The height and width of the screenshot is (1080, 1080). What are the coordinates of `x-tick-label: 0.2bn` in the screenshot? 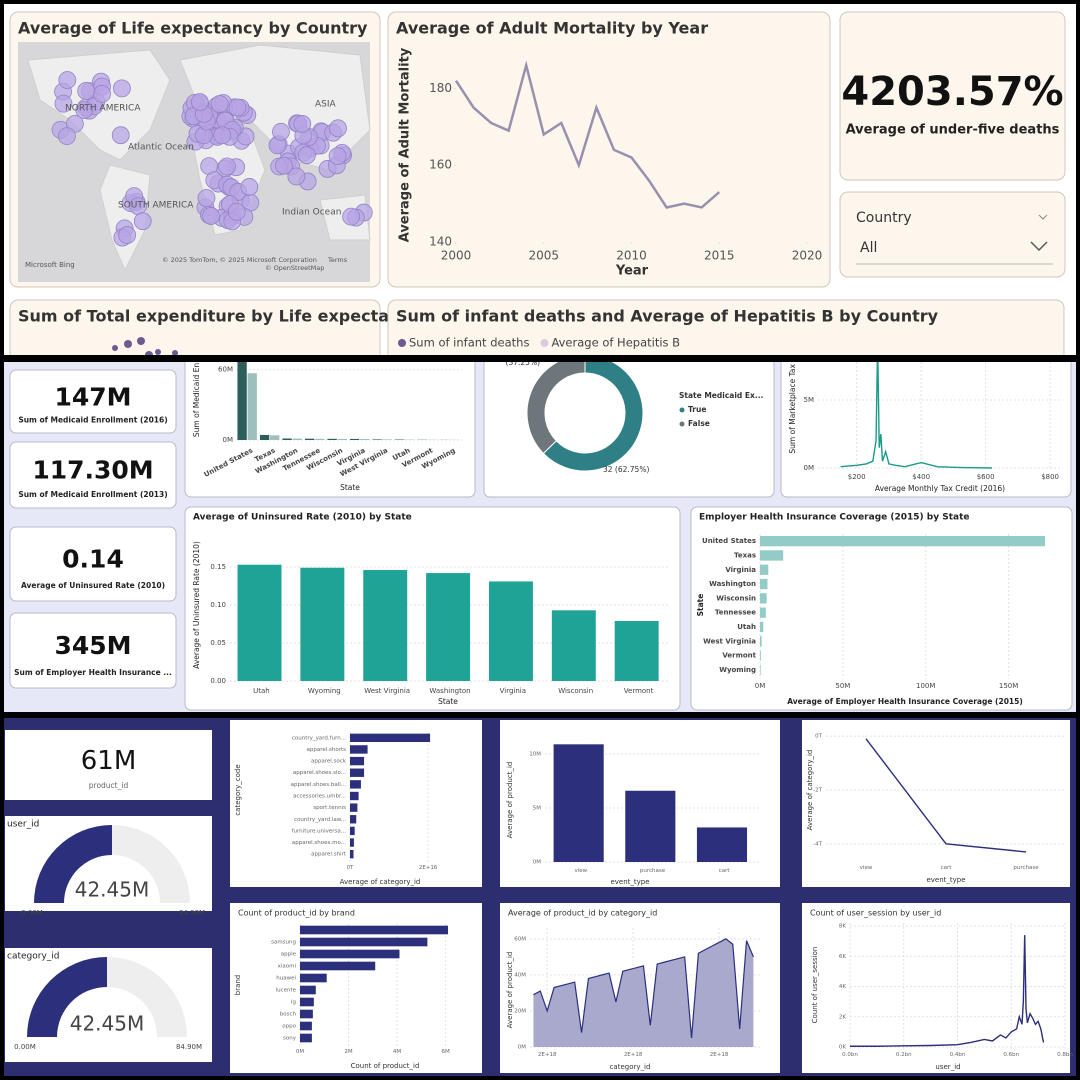 It's located at (904, 1055).